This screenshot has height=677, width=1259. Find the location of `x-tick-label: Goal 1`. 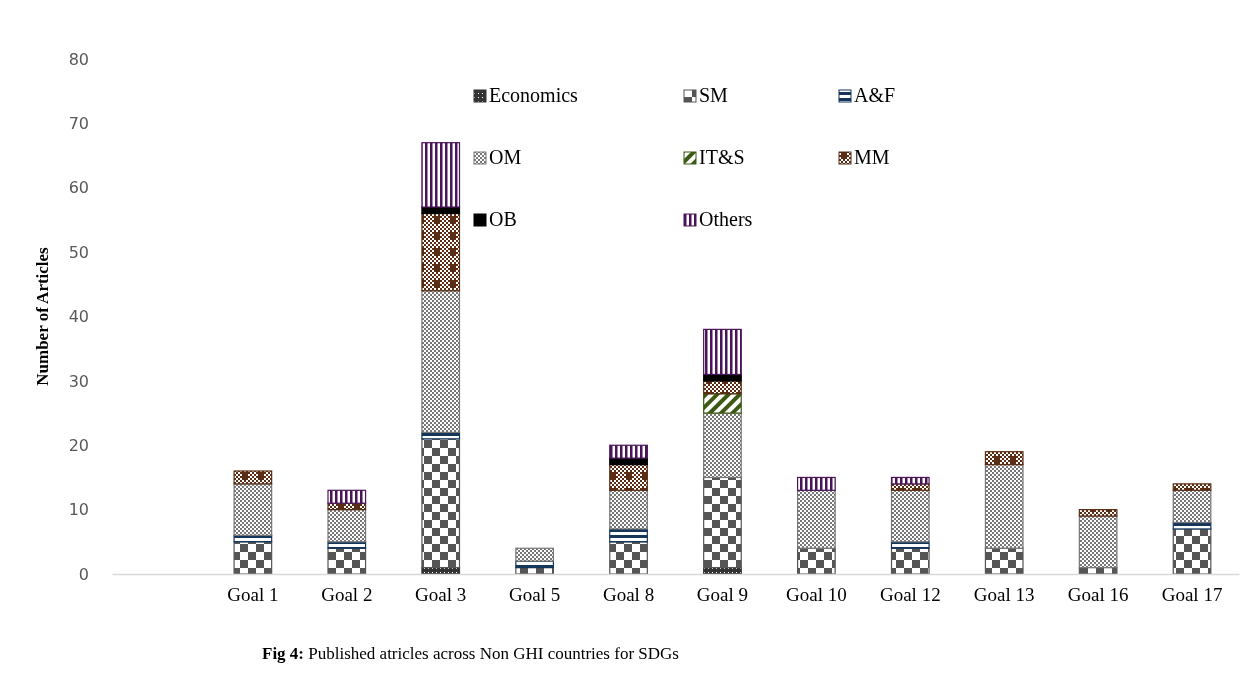

x-tick-label: Goal 1 is located at coordinates (253, 595).